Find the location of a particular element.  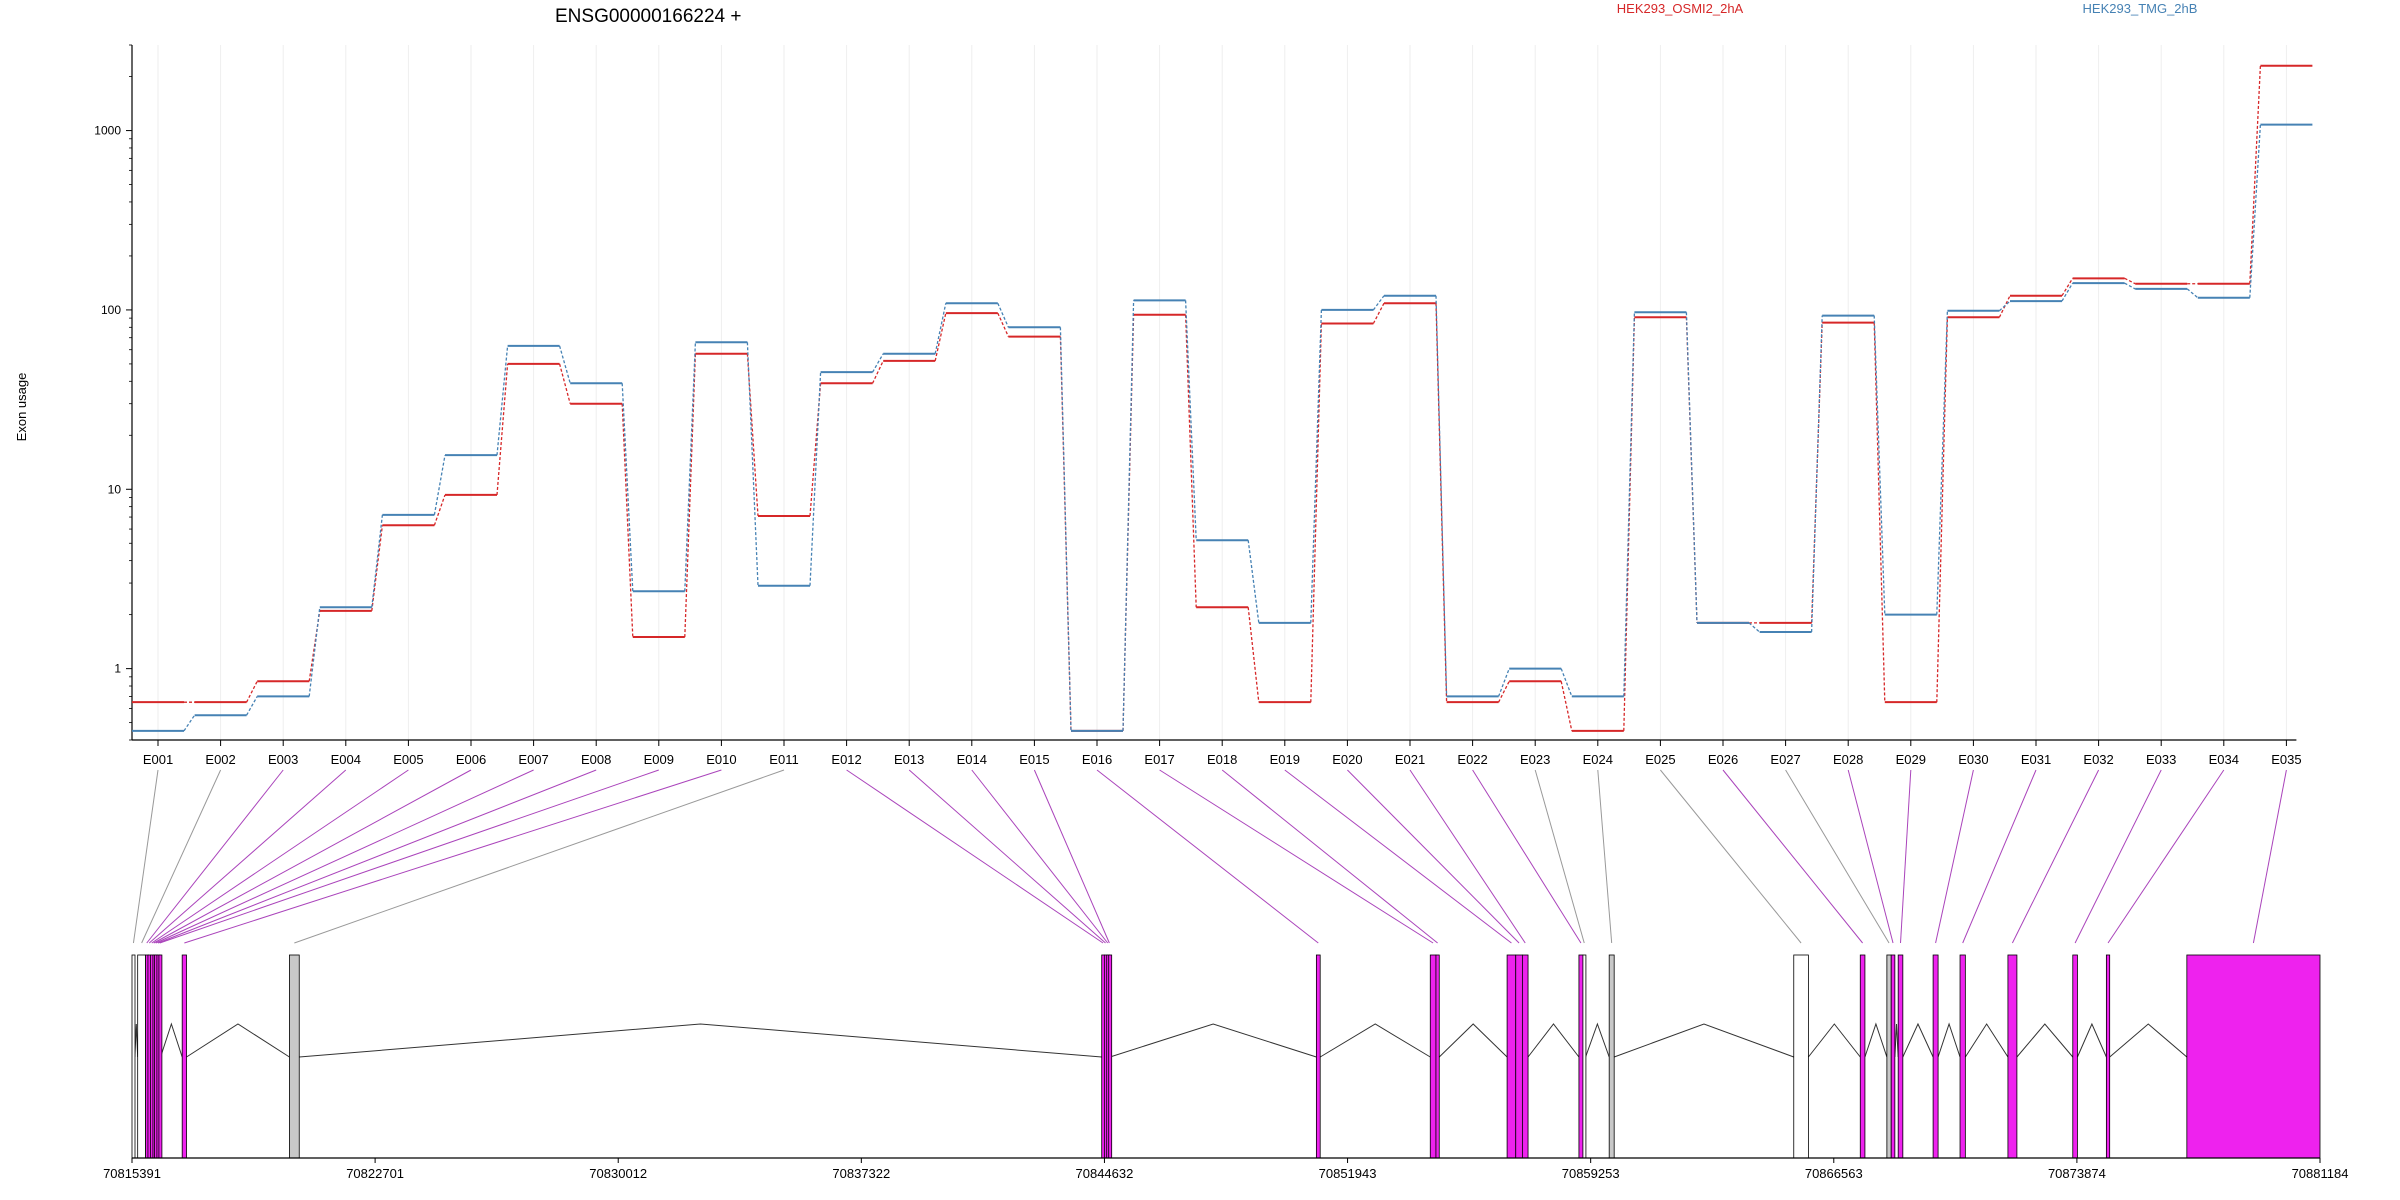

x-tick-label-E031: E031 is located at coordinates (2036, 759).